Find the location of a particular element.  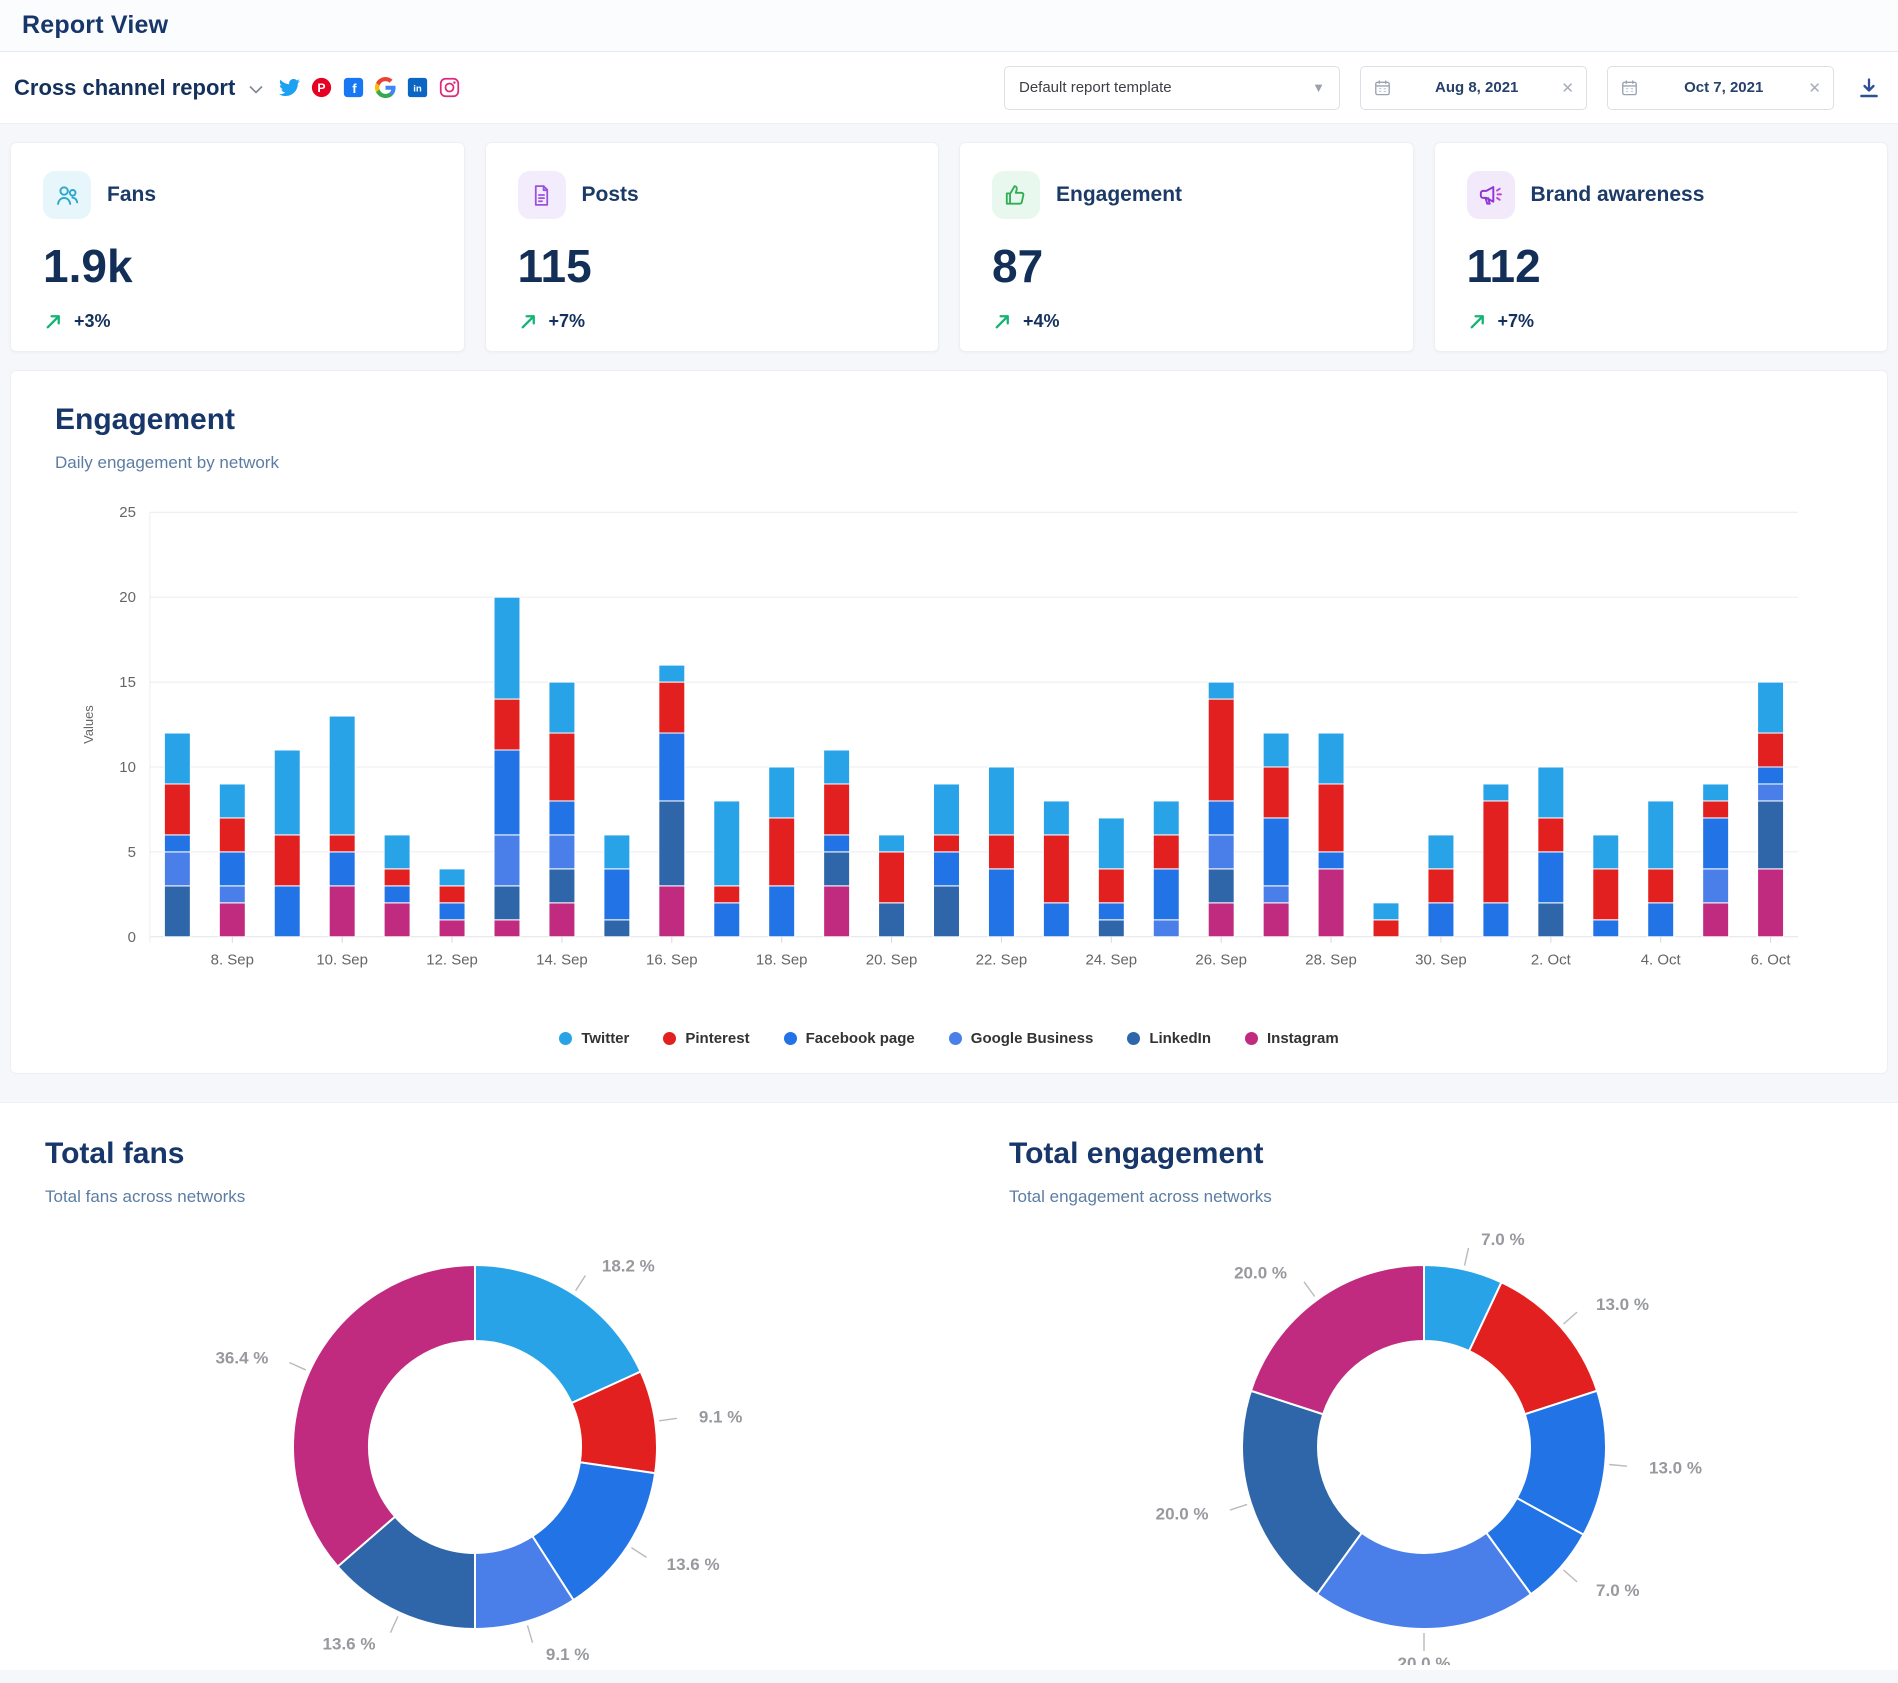

pinterest-icon: P is located at coordinates (322, 87).